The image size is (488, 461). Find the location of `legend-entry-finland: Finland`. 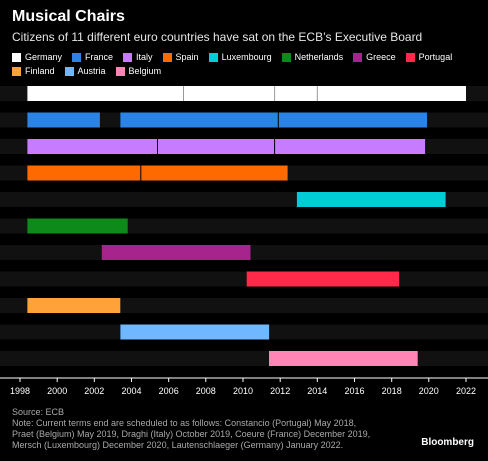

legend-entry-finland: Finland is located at coordinates (33, 71).